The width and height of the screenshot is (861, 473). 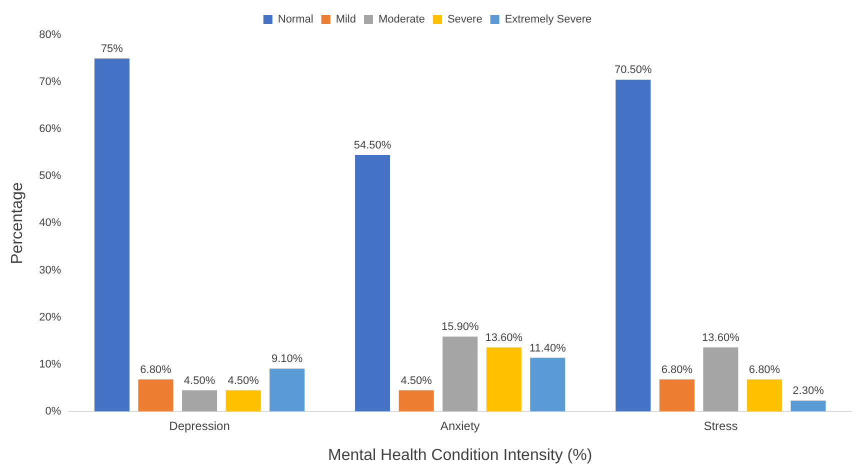 I want to click on y-tick-label: 40%, so click(x=50, y=223).